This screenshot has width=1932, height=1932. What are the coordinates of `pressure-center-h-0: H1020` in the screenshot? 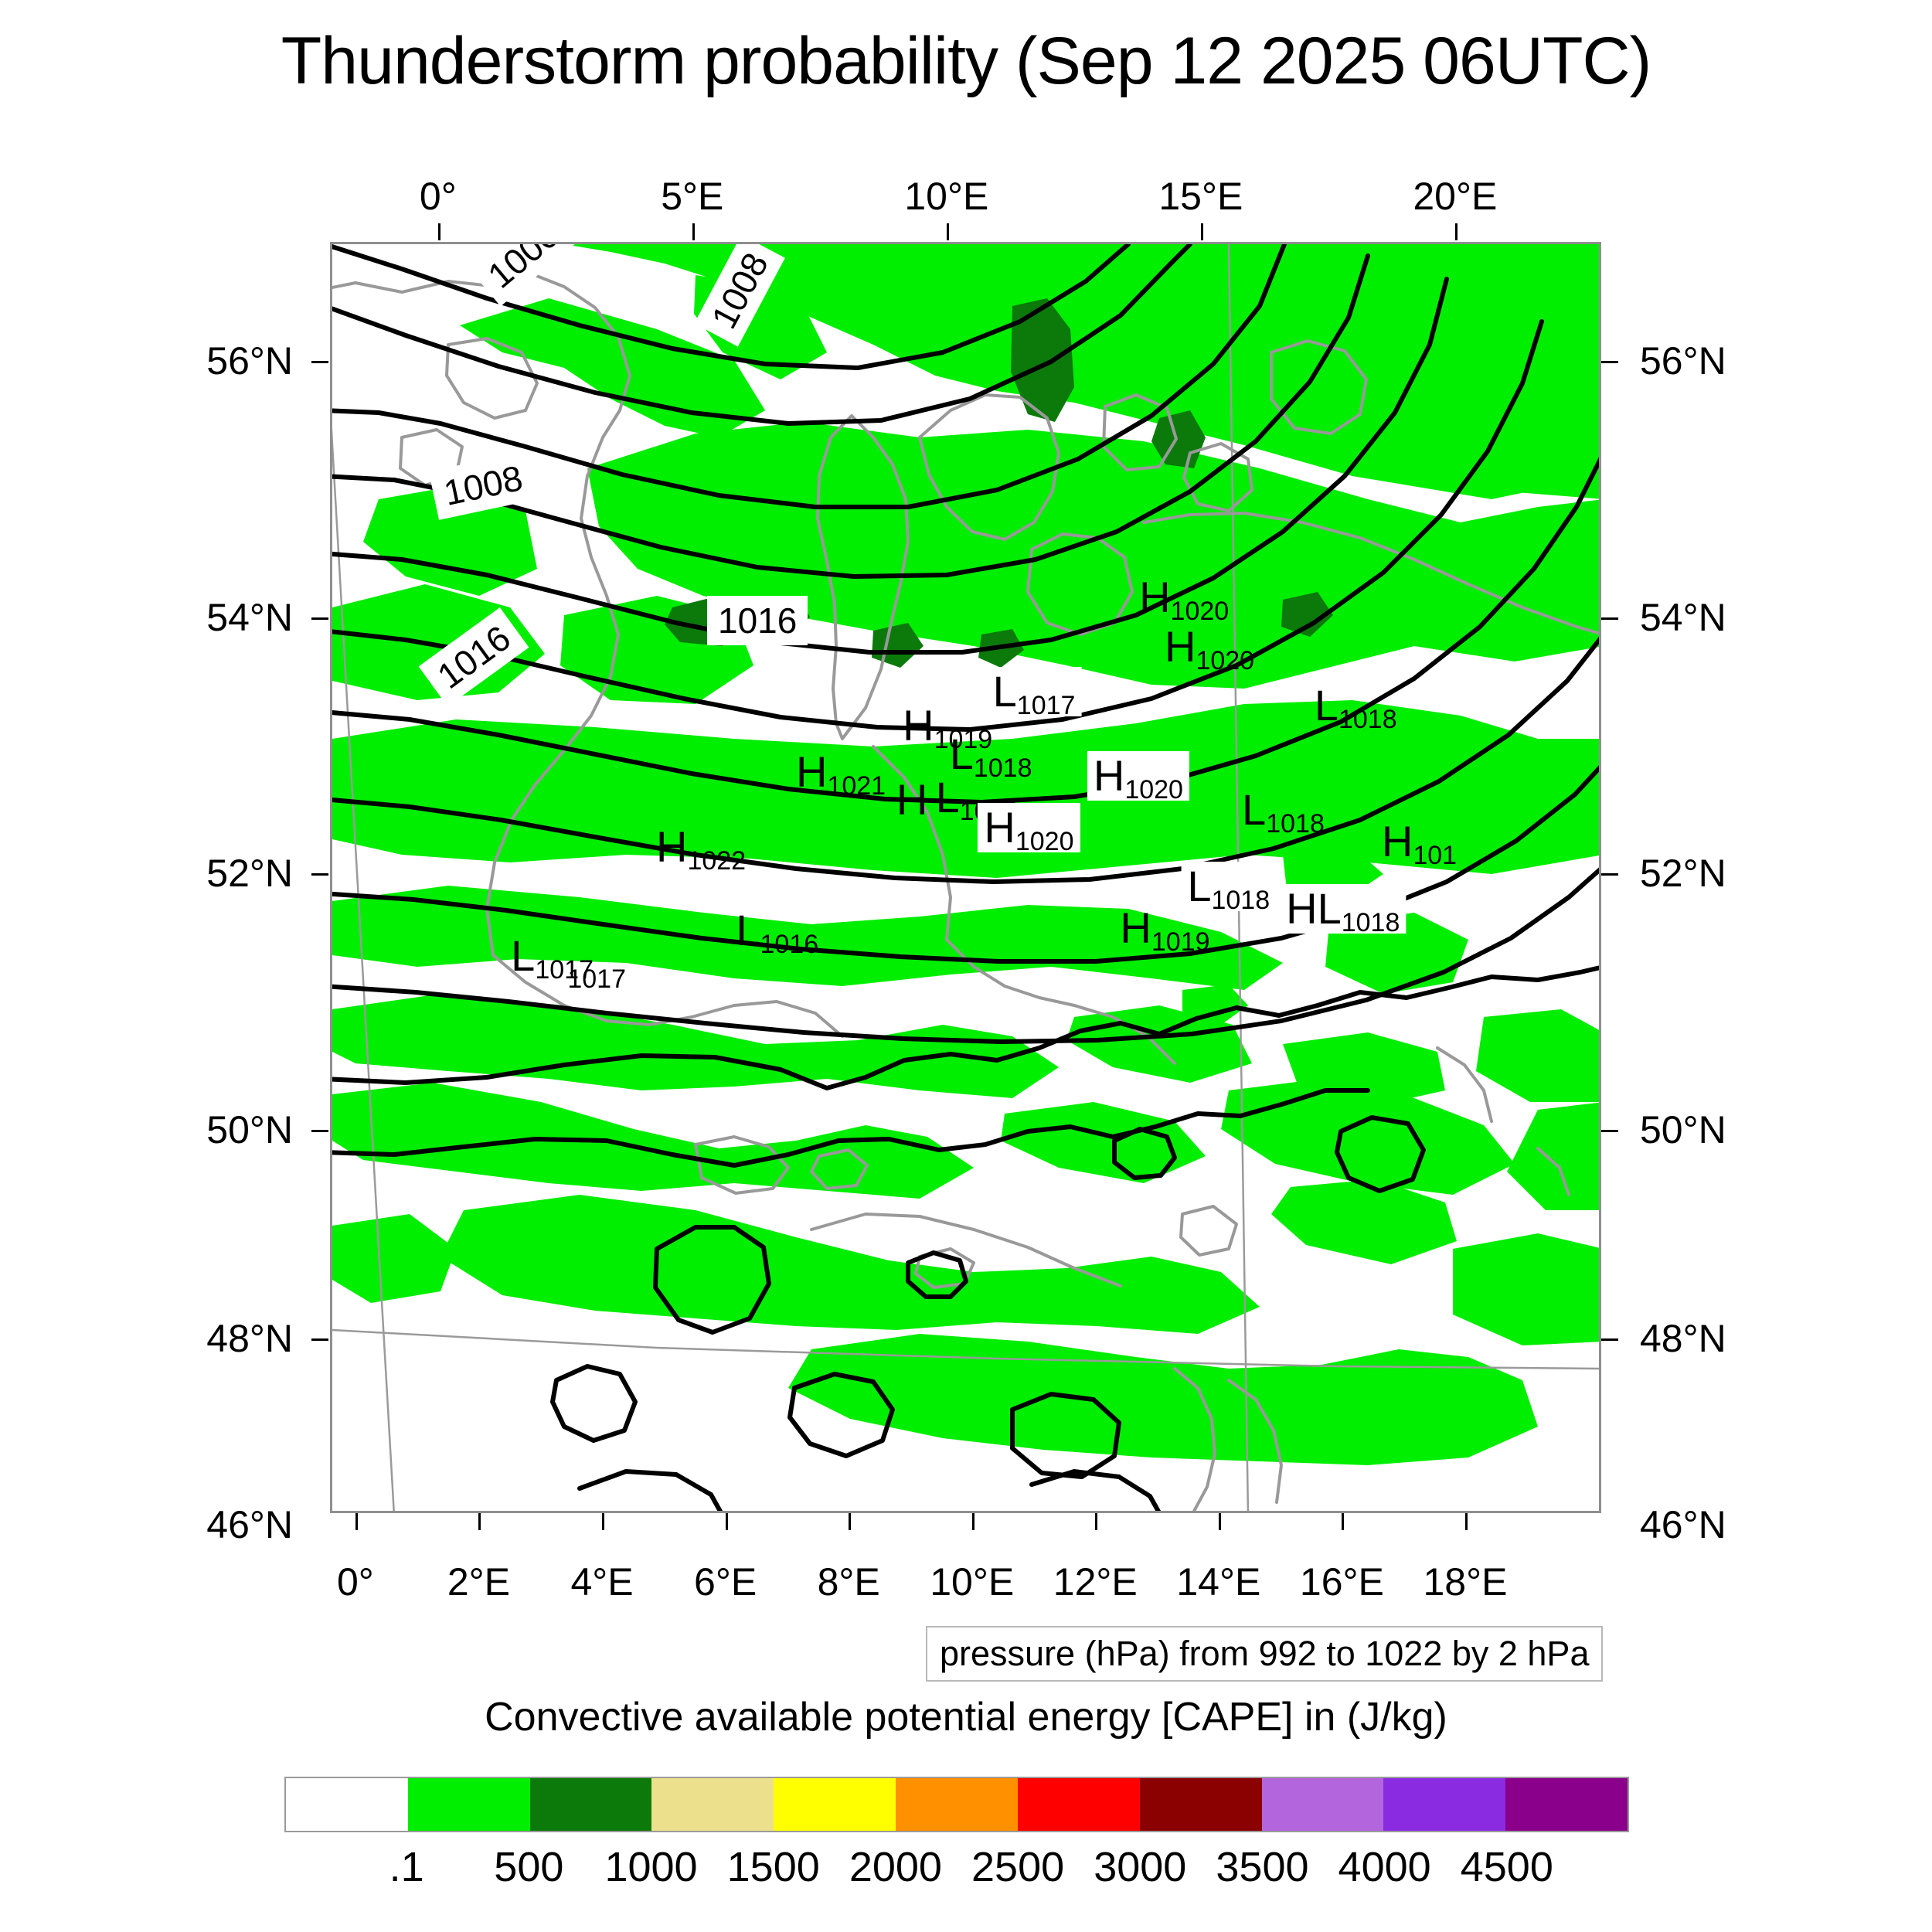 It's located at (1184, 600).